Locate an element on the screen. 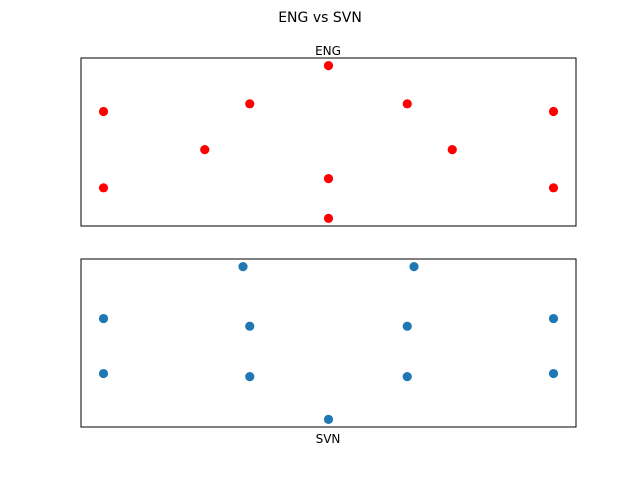 The image size is (640, 480). svn-panel-title: SVN is located at coordinates (328, 439).